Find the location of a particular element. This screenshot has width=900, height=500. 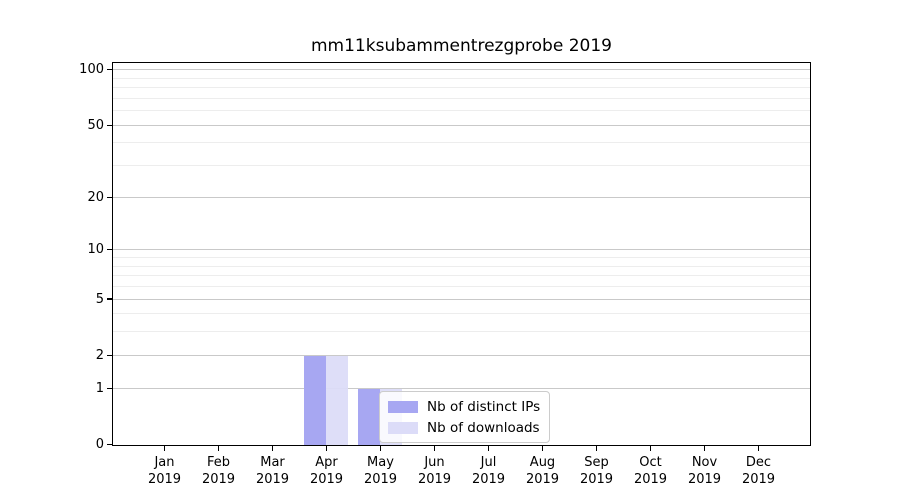

x-tick-label: Nov 2019 is located at coordinates (704, 471).